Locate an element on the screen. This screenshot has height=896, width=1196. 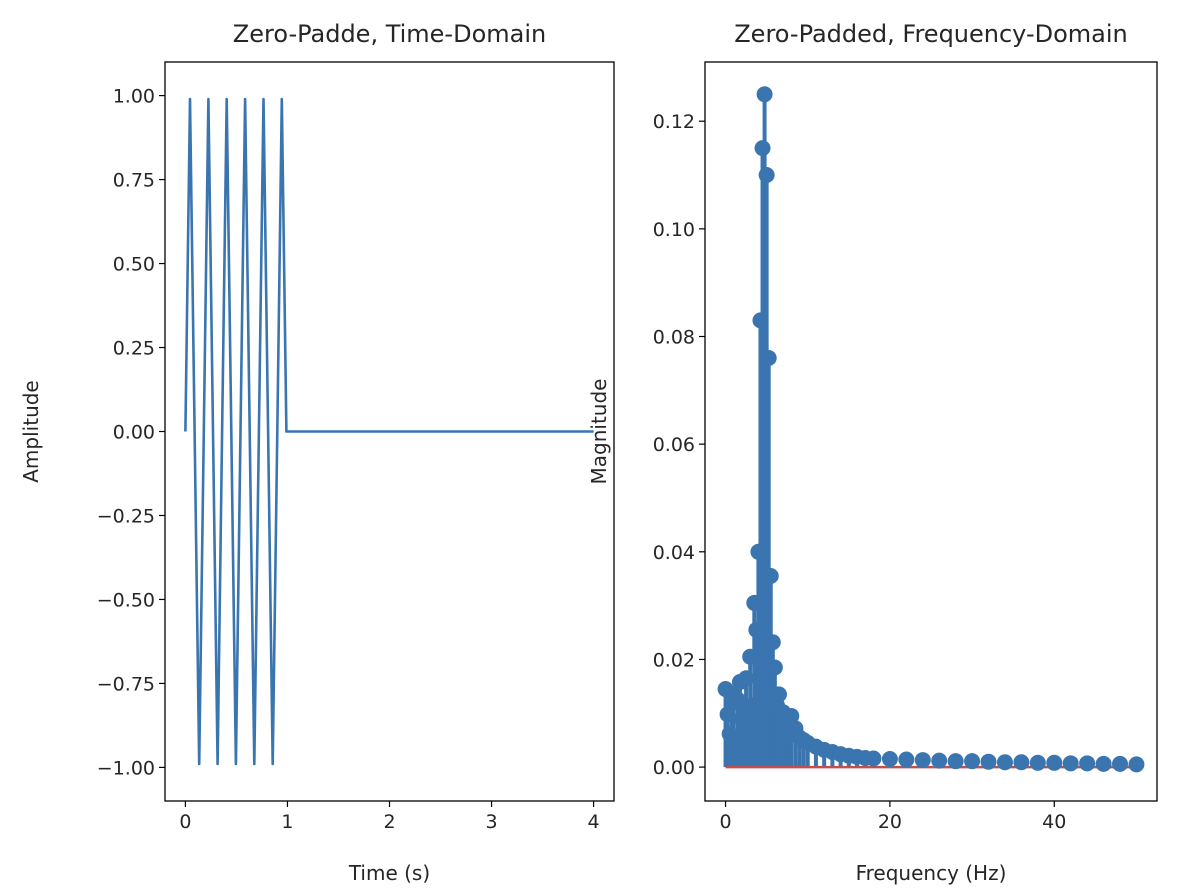
y-axis-label: Magnitude is located at coordinates (599, 432).